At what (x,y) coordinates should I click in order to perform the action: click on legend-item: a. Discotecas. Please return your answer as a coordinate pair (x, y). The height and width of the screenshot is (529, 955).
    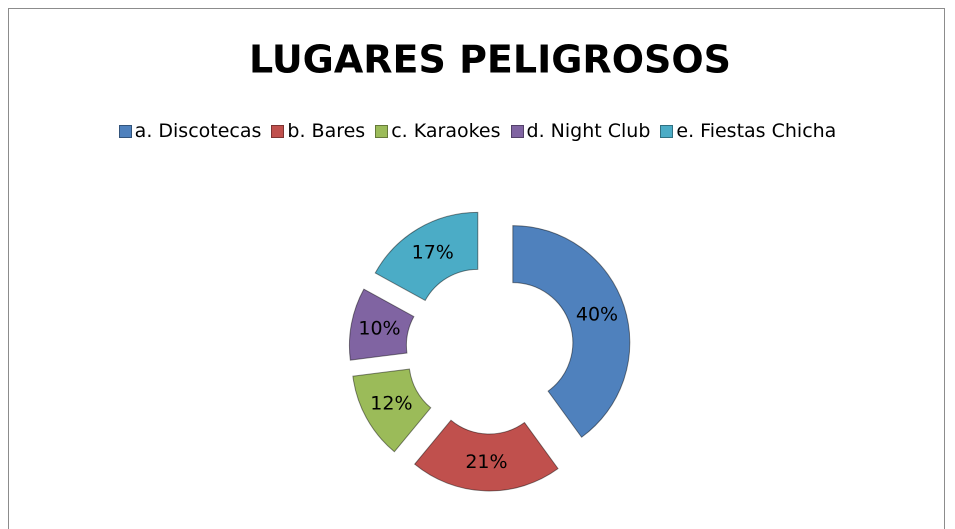
    Looking at the image, I should click on (190, 131).